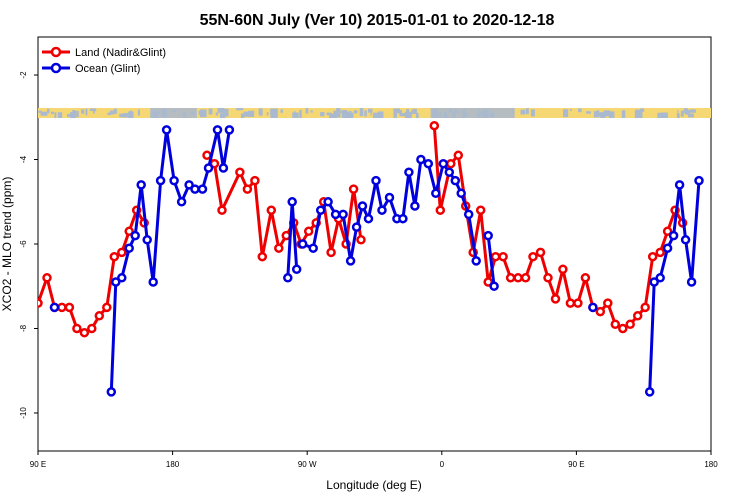 The height and width of the screenshot is (500, 750). What do you see at coordinates (711, 464) in the screenshot?
I see `x-tick-label: 180` at bounding box center [711, 464].